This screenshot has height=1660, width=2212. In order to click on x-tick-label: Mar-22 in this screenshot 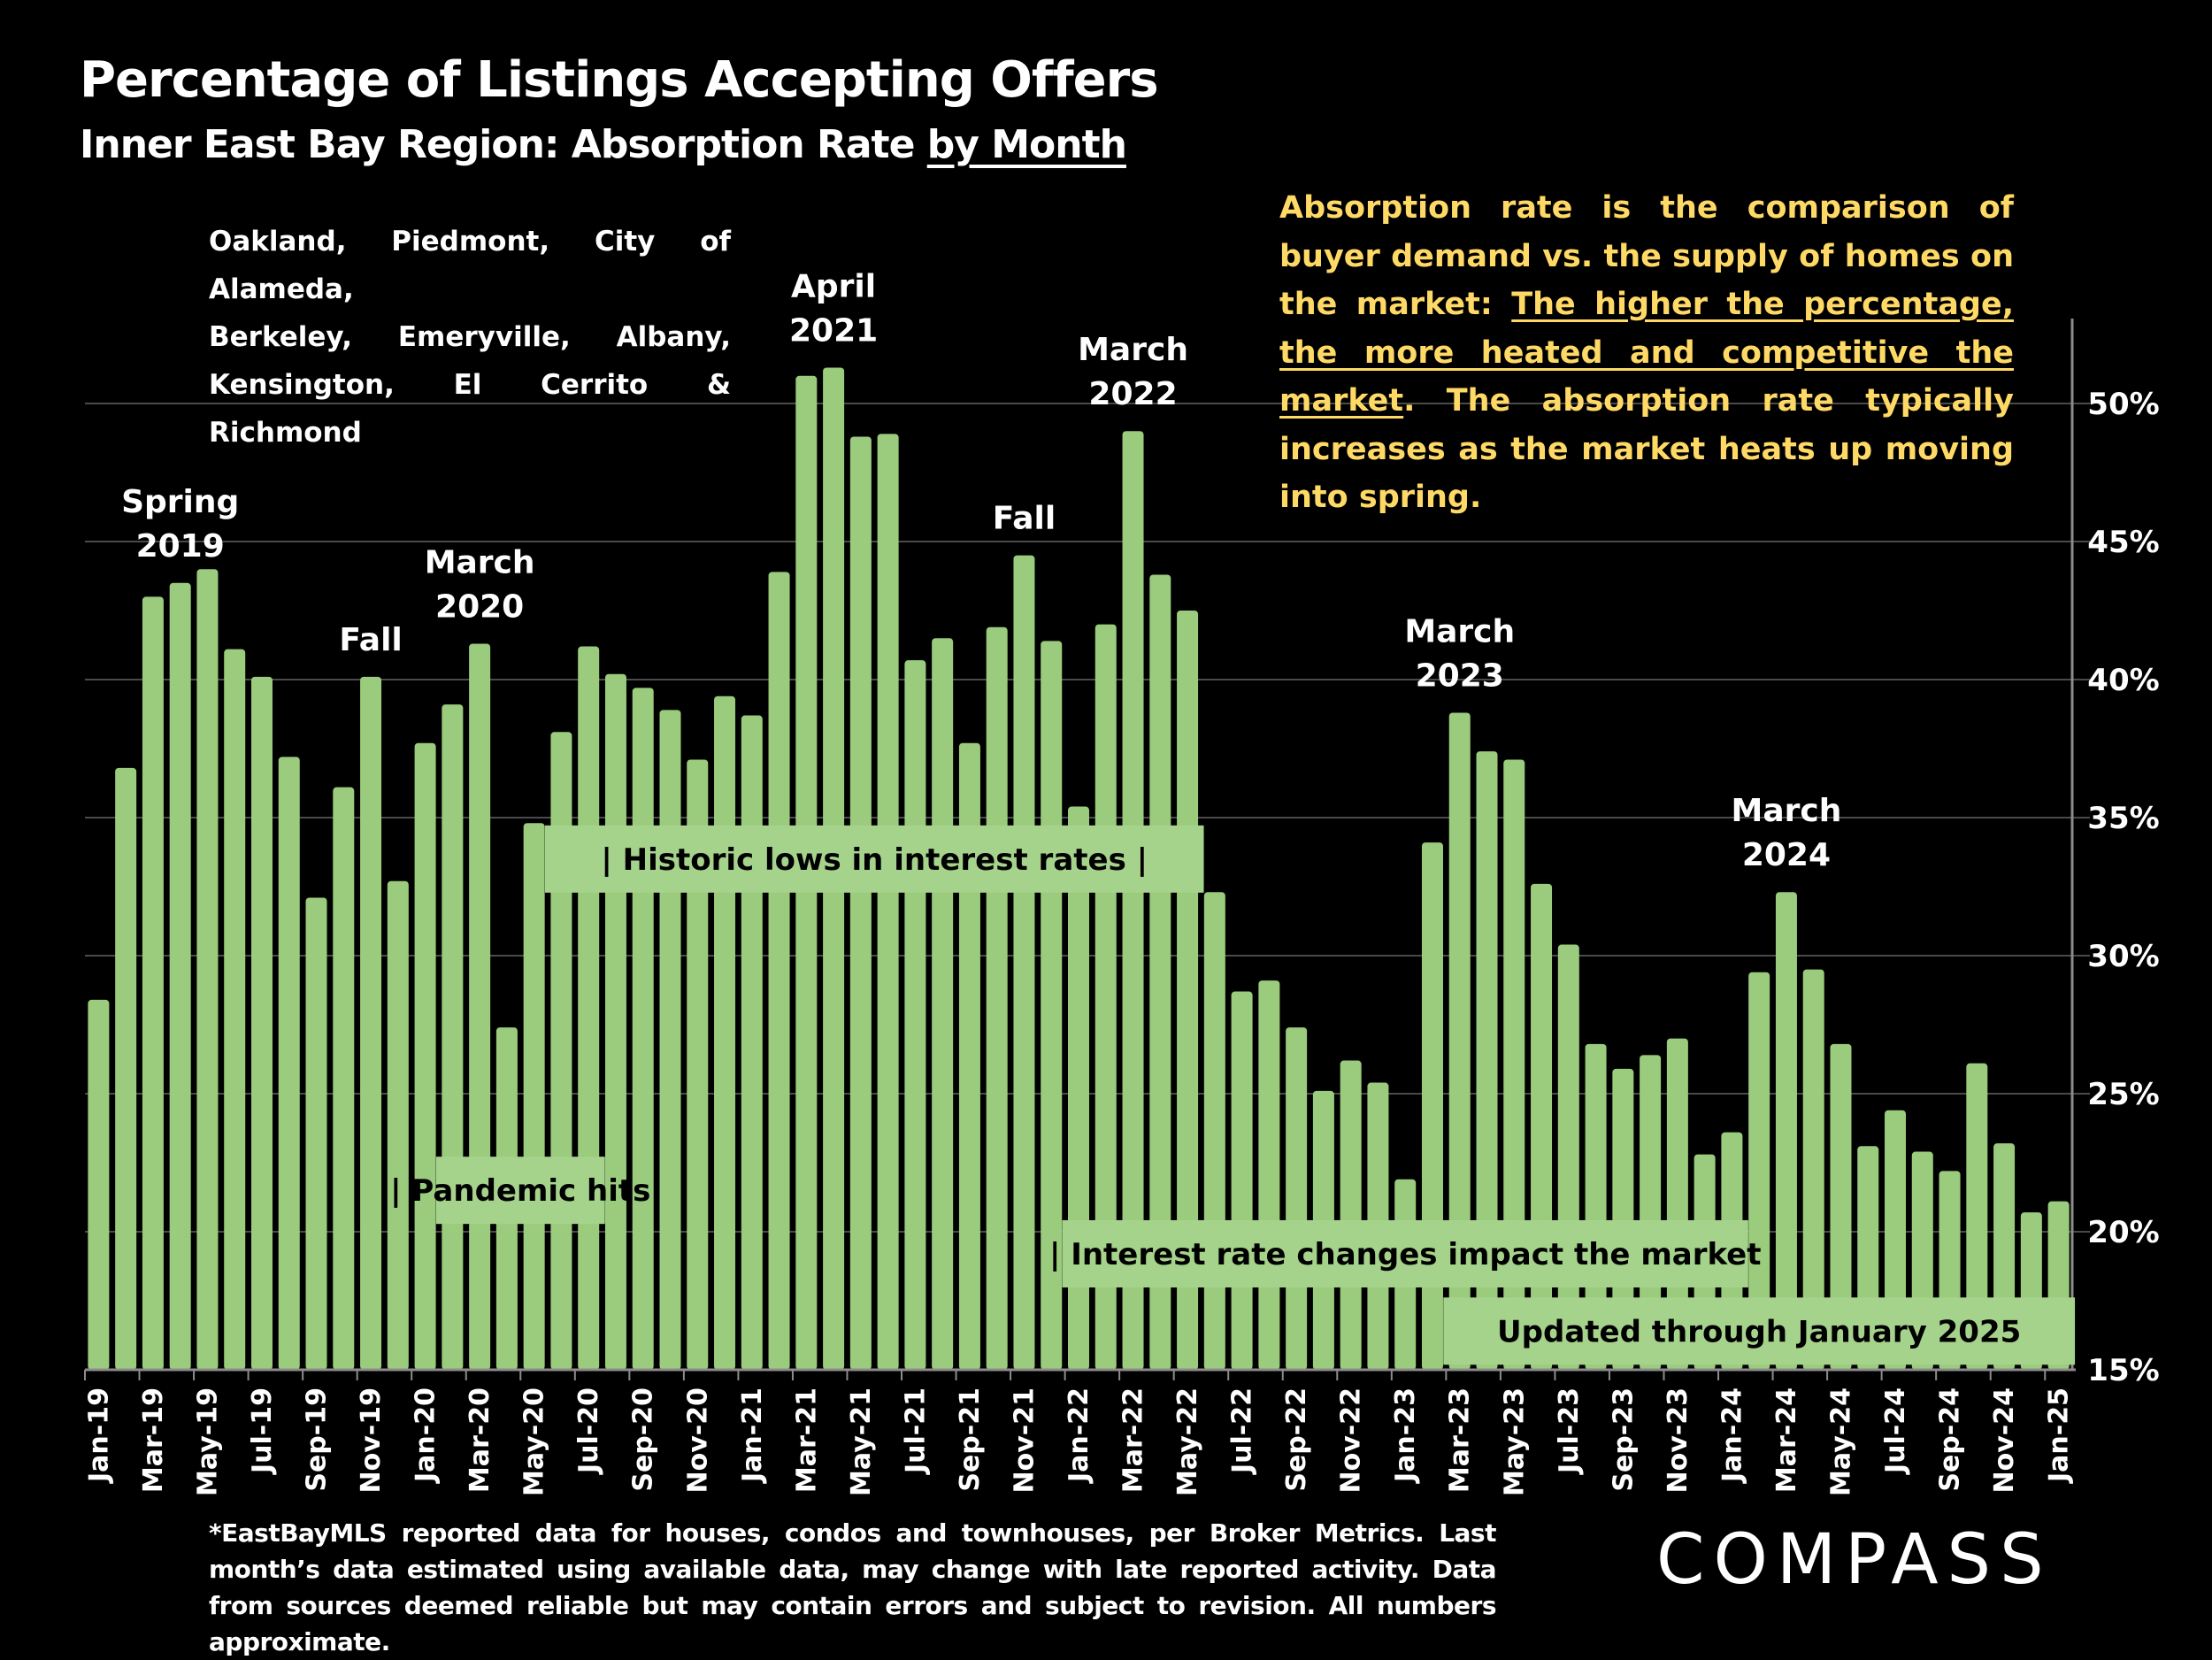, I will do `click(1133, 1440)`.